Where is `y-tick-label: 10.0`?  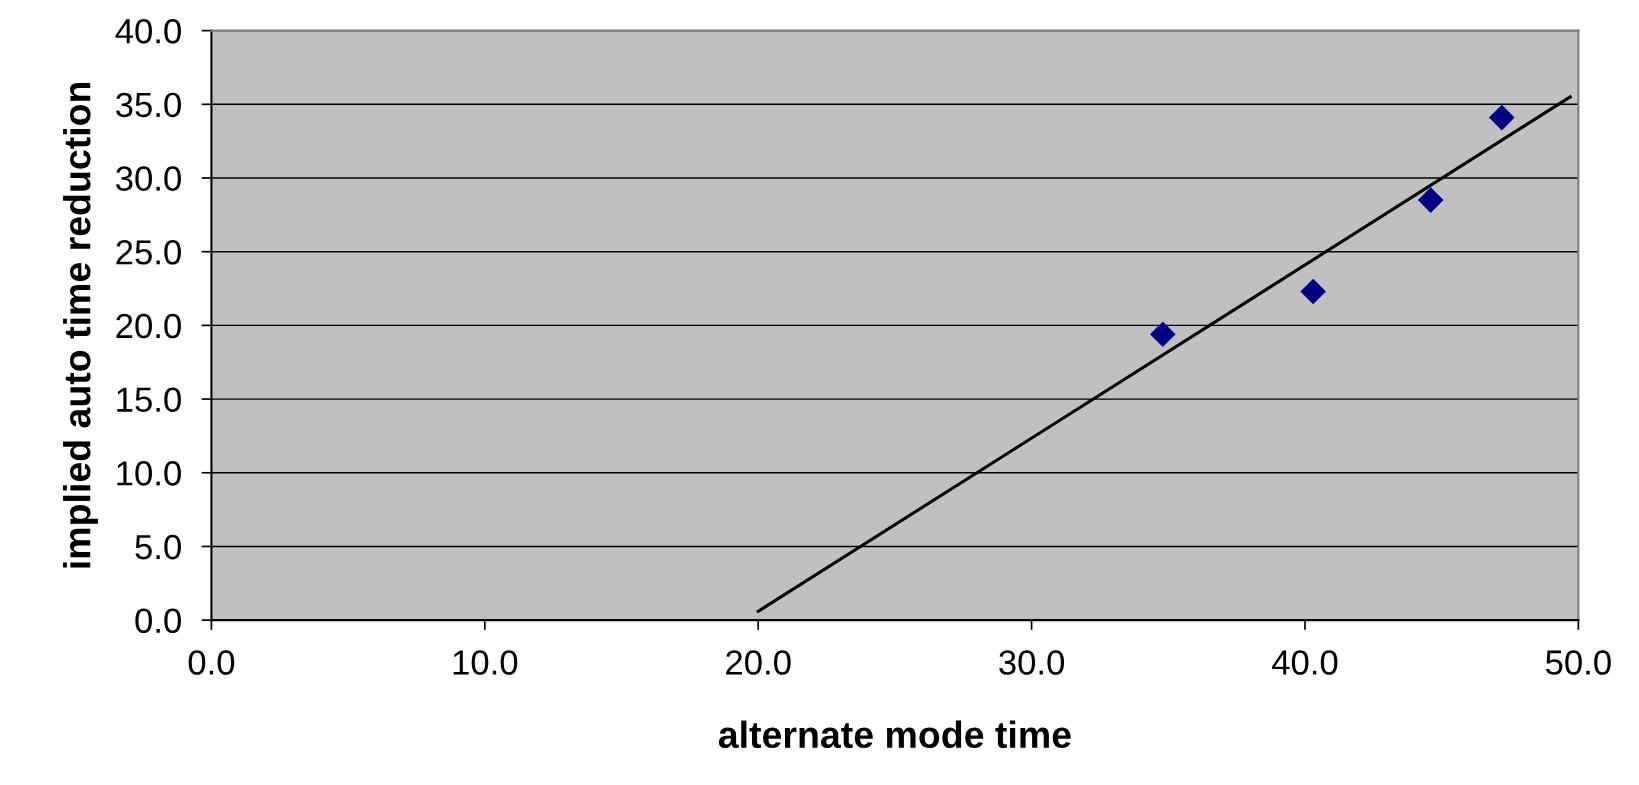
y-tick-label: 10.0 is located at coordinates (149, 473).